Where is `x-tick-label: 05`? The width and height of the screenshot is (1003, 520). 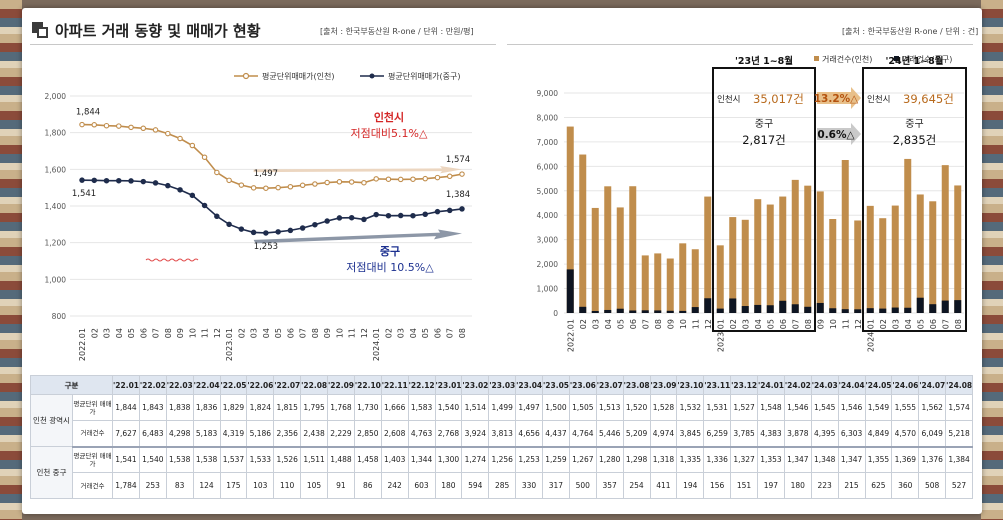 x-tick-label: 05 is located at coordinates (620, 324).